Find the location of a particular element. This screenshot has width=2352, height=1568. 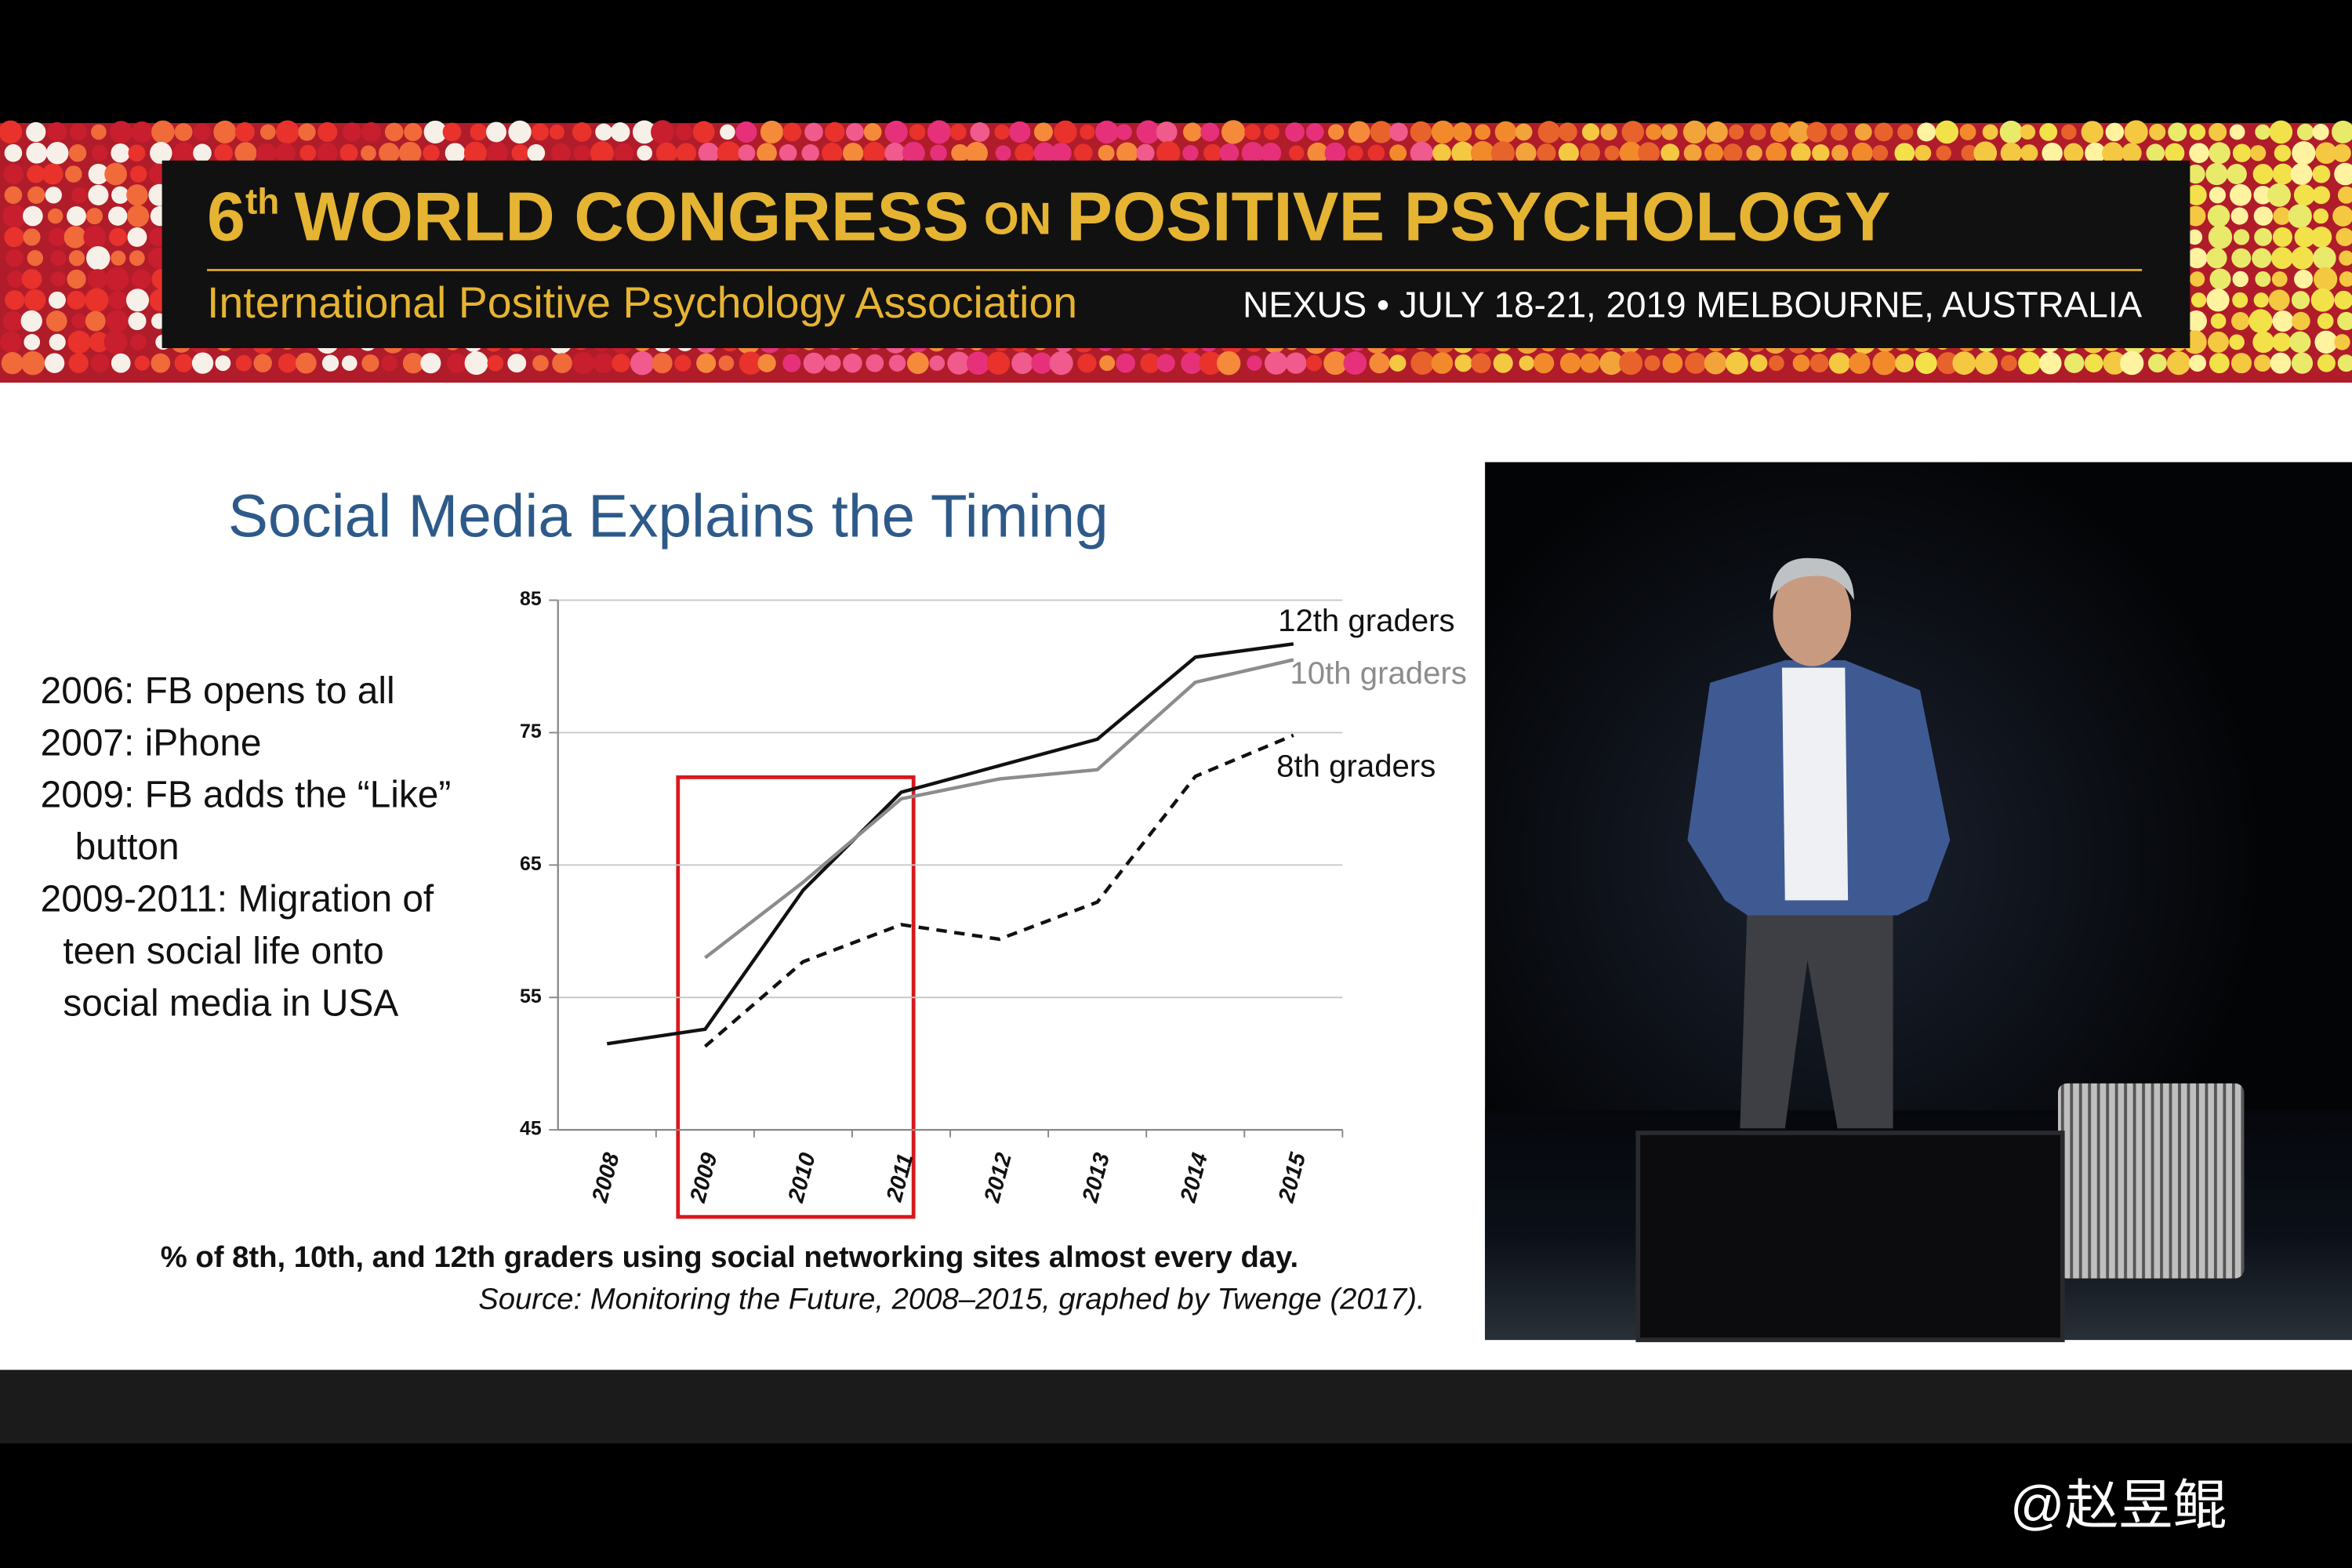

y-tick-label: 85 is located at coordinates (531, 599).